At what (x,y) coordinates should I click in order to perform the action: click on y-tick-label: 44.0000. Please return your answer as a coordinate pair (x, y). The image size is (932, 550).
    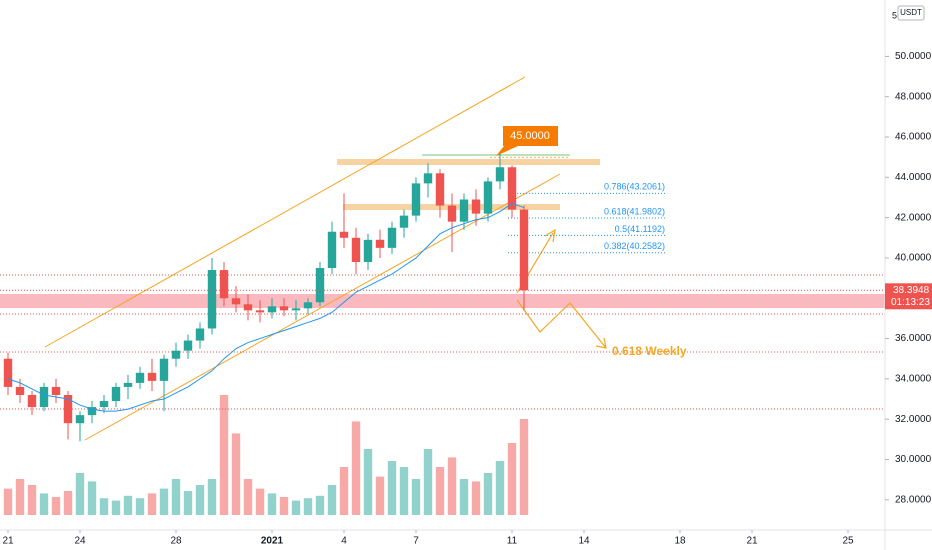
    Looking at the image, I should click on (913, 177).